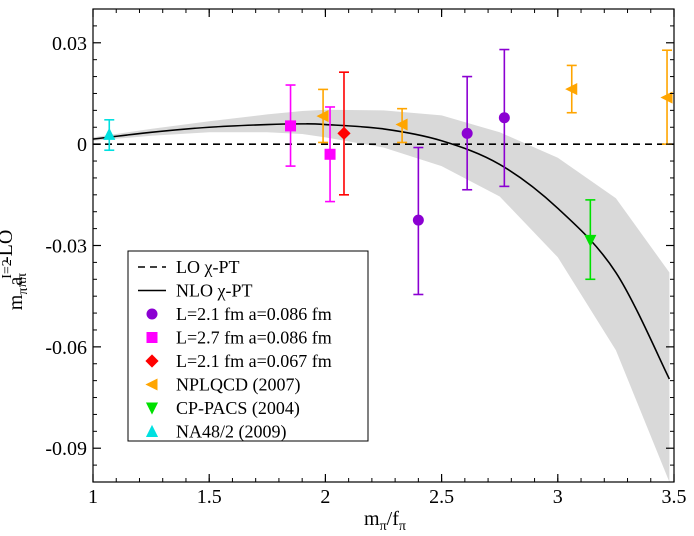 This screenshot has height=536, width=694. Describe the element at coordinates (238, 408) in the screenshot. I see `legend-label: CP-PACS (2004)` at that location.